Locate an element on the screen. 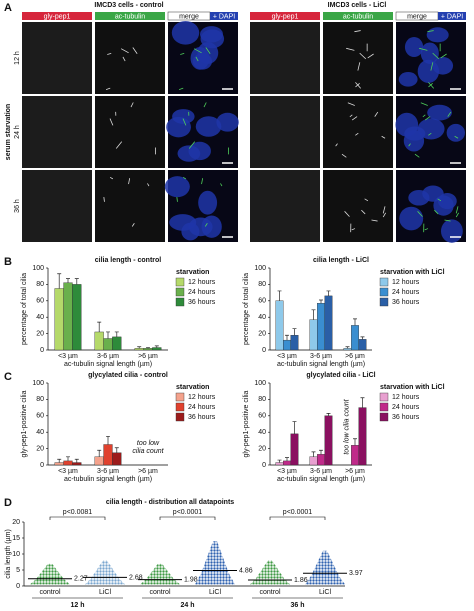 Image resolution: width=474 pixels, height=611 pixels. y-tick-label: 60 is located at coordinates (40, 416).